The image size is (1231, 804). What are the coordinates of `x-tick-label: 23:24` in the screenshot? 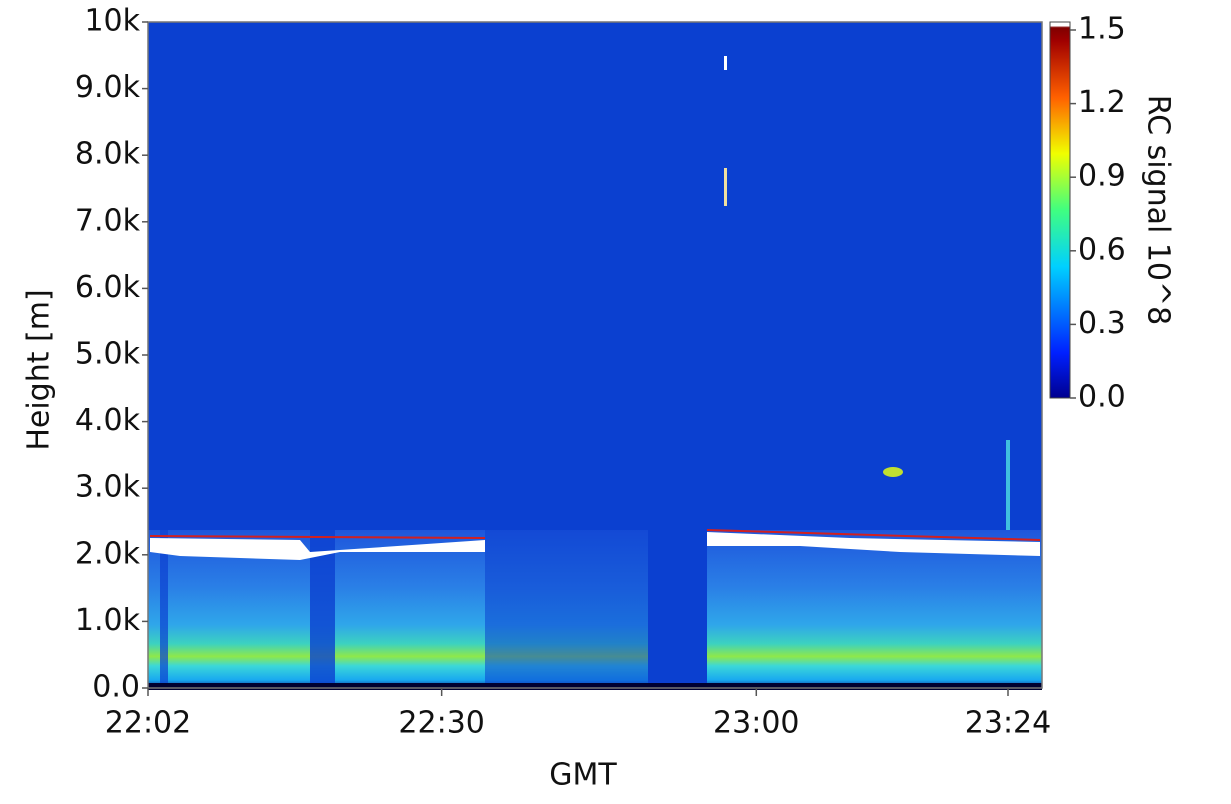 It's located at (1008, 723).